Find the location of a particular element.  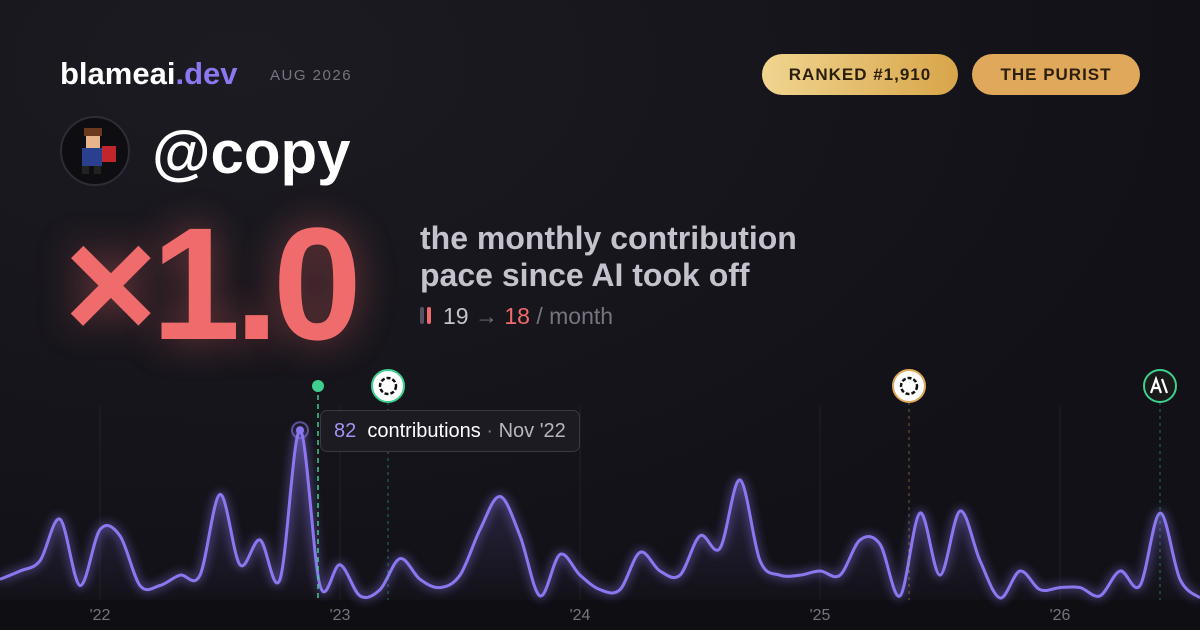

rank-badge: RANKED #1,910 is located at coordinates (860, 74).